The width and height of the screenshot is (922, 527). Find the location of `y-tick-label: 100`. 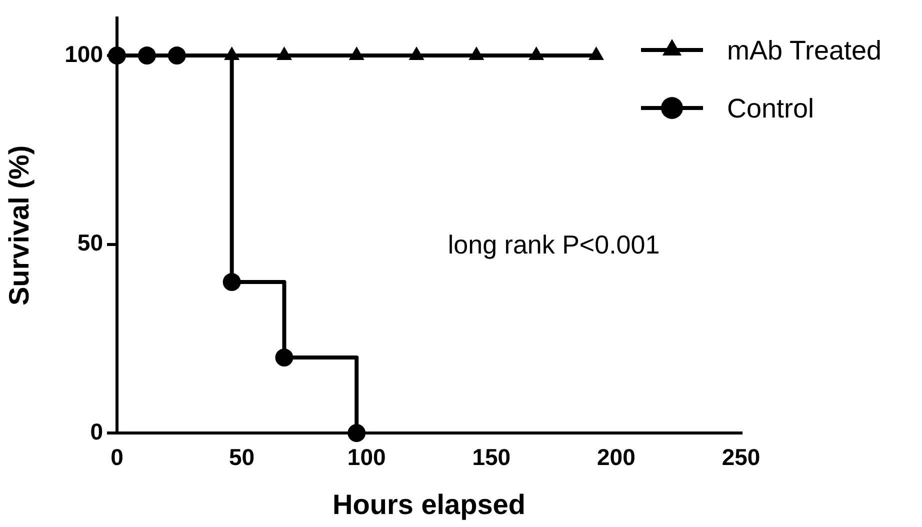

y-tick-label: 100 is located at coordinates (83, 53).